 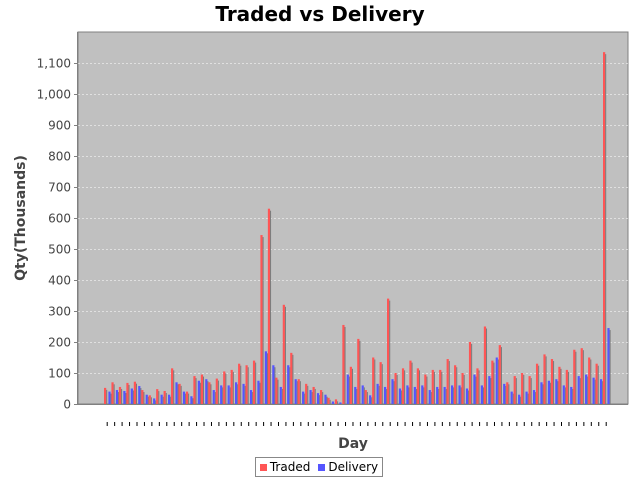 I want to click on y-tick-label: 1,000, so click(x=54, y=95).